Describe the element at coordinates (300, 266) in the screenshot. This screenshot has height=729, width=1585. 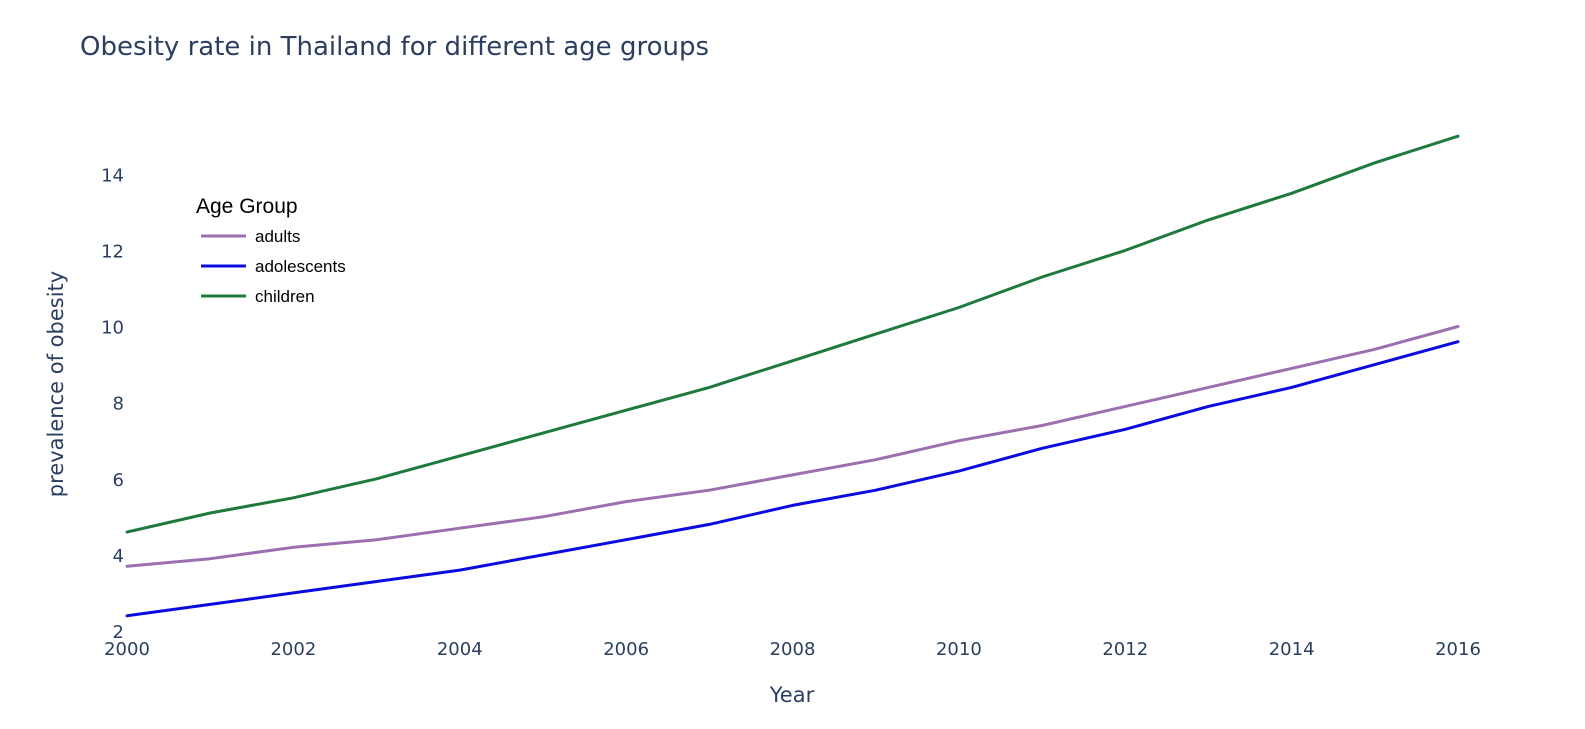
I see `legend-label-adolescents: adolescents` at that location.